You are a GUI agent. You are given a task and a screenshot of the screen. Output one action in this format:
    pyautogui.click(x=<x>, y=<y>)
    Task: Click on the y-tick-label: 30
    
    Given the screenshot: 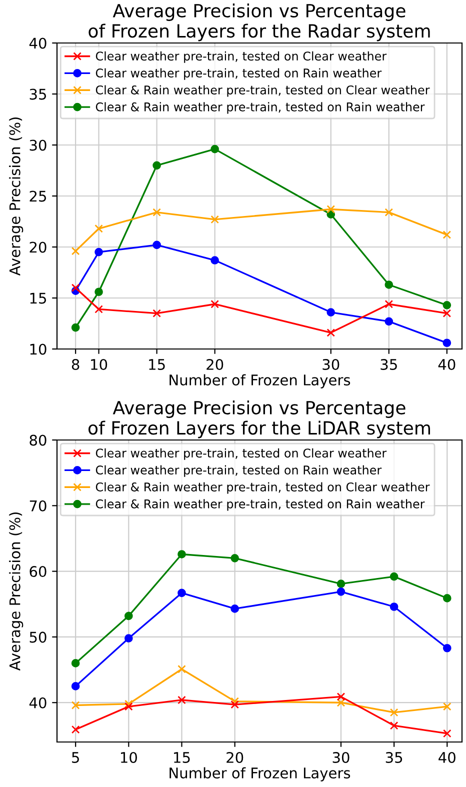 What is the action you would take?
    pyautogui.click(x=38, y=145)
    